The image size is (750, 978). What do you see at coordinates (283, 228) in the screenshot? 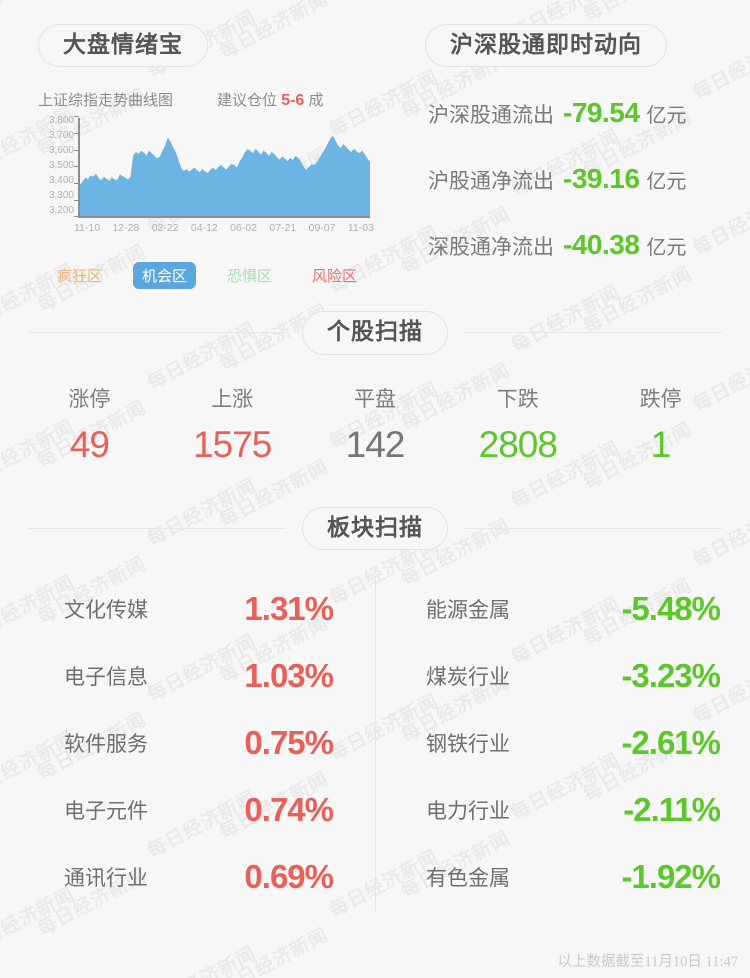
I see `chart-x-tick-label: 07-21` at bounding box center [283, 228].